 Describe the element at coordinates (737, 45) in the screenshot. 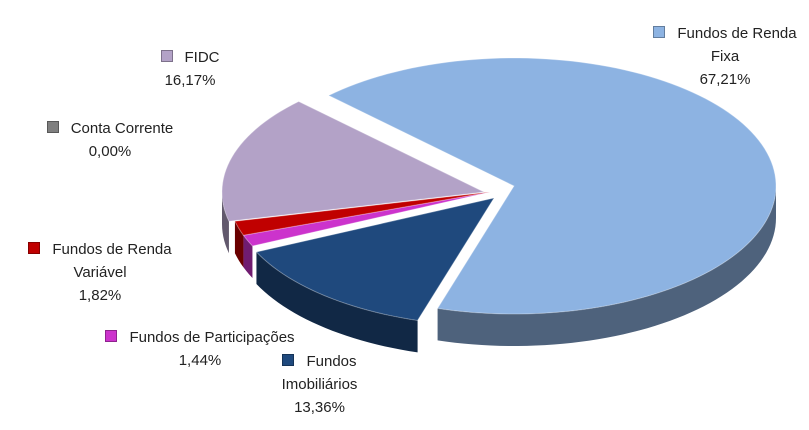

I see `category-label: Fundos de Renda Fixa` at that location.